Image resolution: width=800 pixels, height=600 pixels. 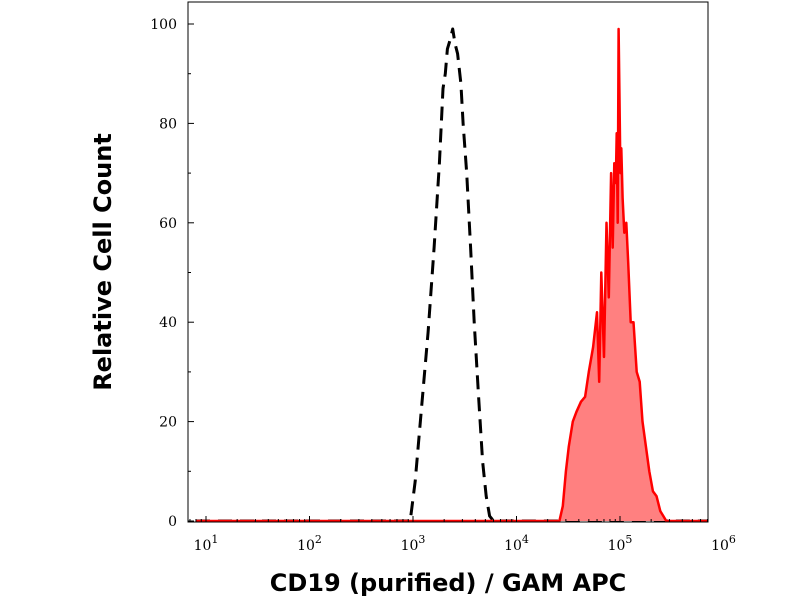 What do you see at coordinates (172, 273) in the screenshot?
I see `y-axis: 0 20 40 60 80 100` at bounding box center [172, 273].